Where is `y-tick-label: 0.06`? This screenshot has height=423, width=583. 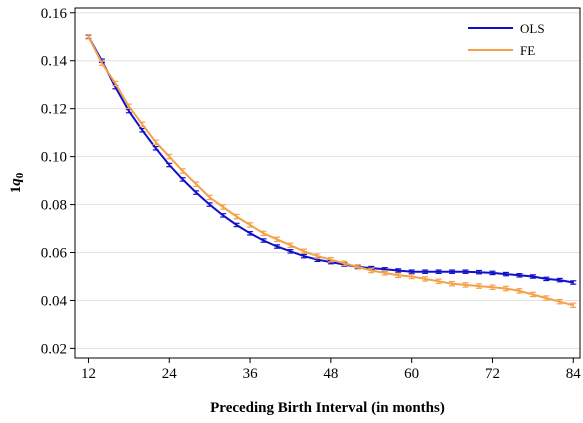
y-tick-label: 0.06 is located at coordinates (54, 254).